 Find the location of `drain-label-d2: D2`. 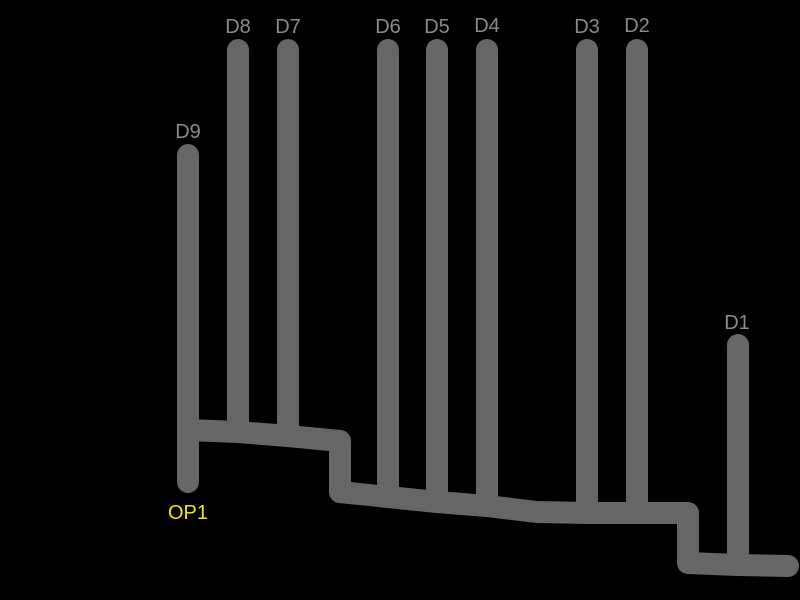

drain-label-d2: D2 is located at coordinates (637, 26).